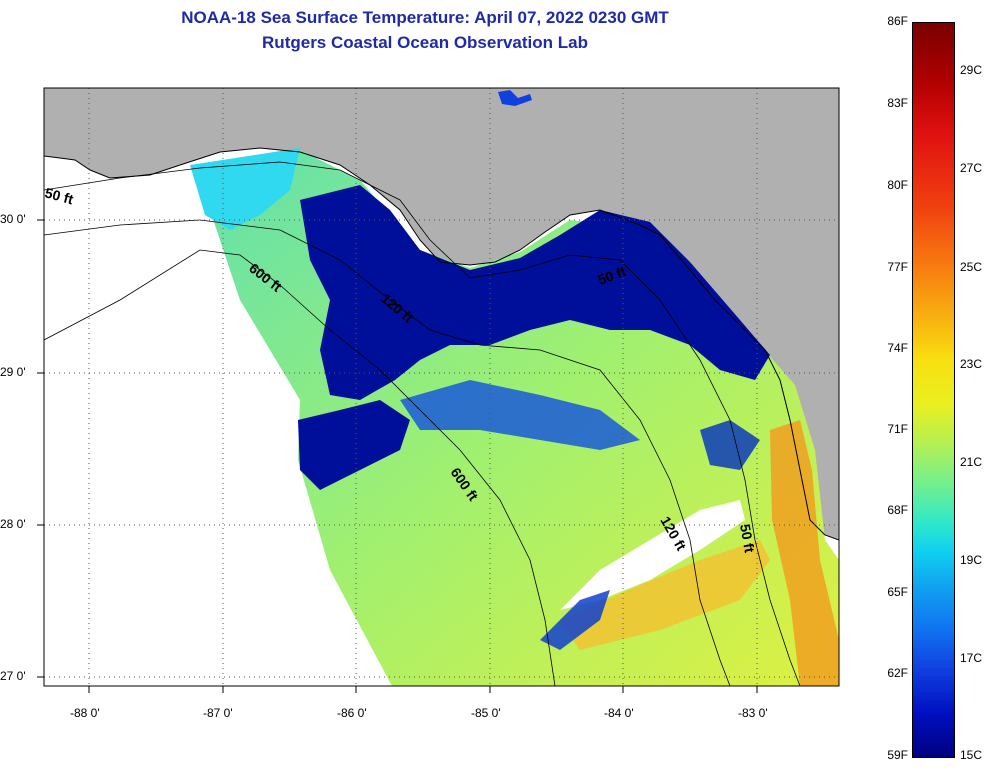 Image resolution: width=992 pixels, height=770 pixels. Describe the element at coordinates (245, 189) in the screenshot. I see `cyan-patch` at that location.